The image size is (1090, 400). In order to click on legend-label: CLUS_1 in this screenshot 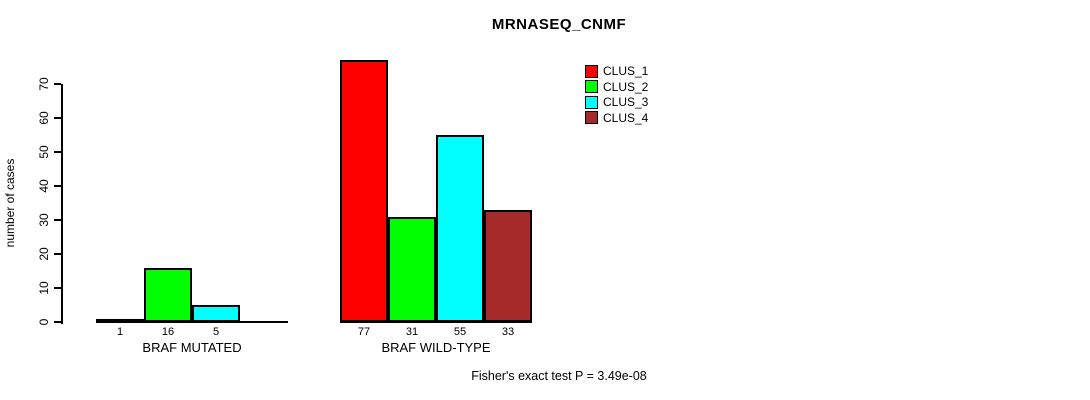, I will do `click(626, 71)`.